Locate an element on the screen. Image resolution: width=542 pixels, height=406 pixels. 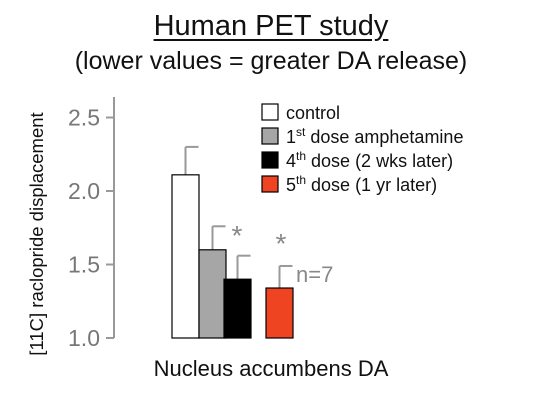
chart-title: Human PET study is located at coordinates (271, 26).